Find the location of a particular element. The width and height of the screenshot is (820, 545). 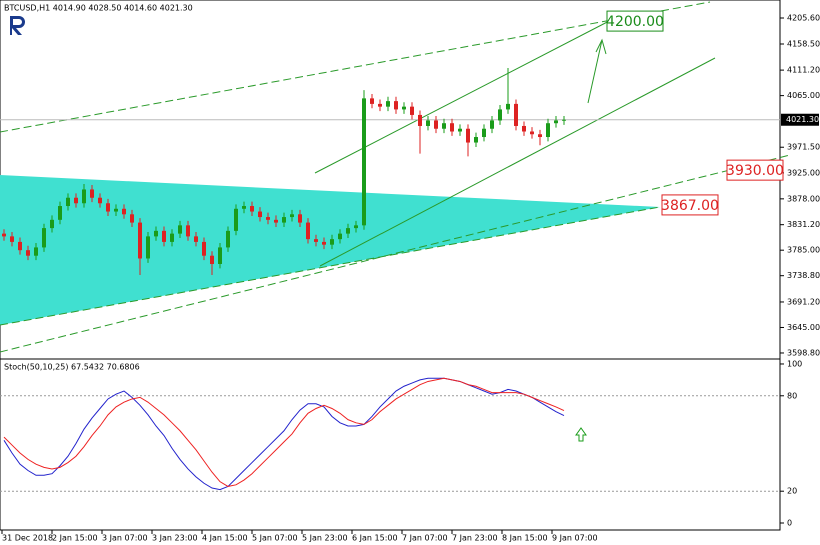

x-tick-label: 9 Jan 07:00 is located at coordinates (575, 538).